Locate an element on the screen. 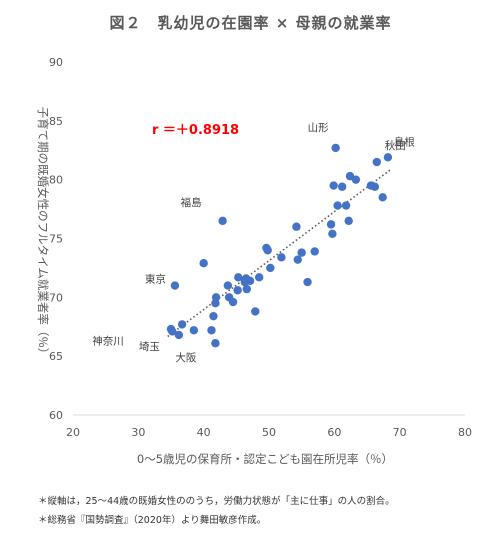  point-label: 島根 is located at coordinates (404, 141).